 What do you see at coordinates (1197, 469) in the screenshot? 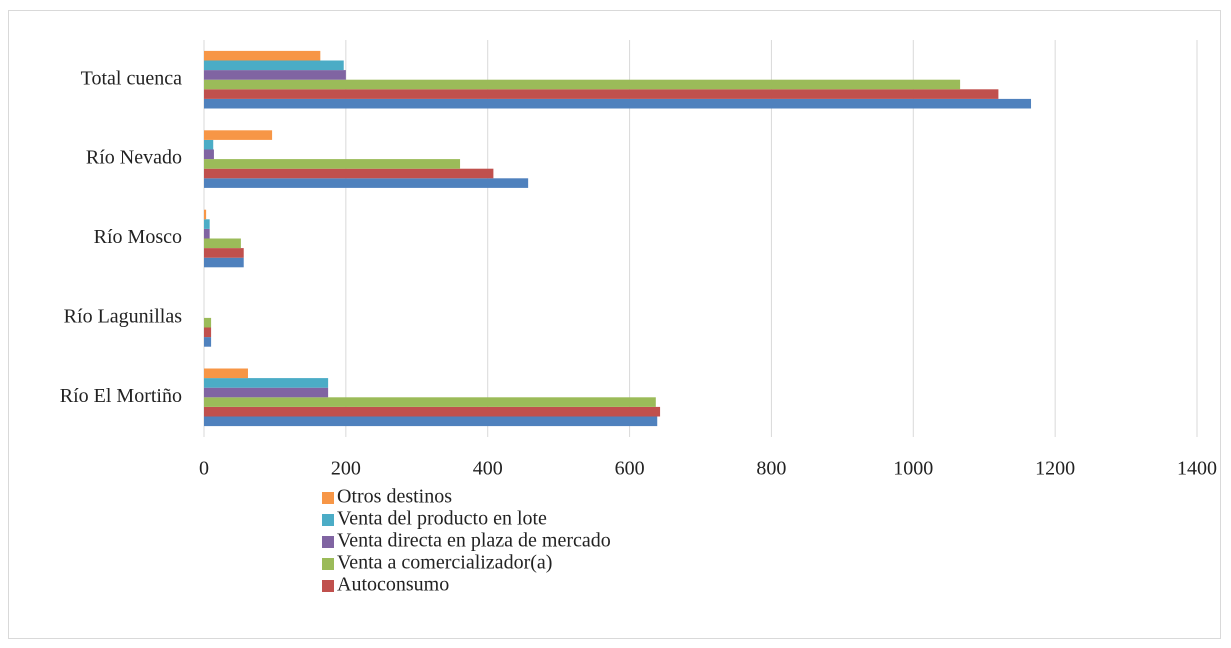
I see `x-tick-label: 1400` at bounding box center [1197, 469].